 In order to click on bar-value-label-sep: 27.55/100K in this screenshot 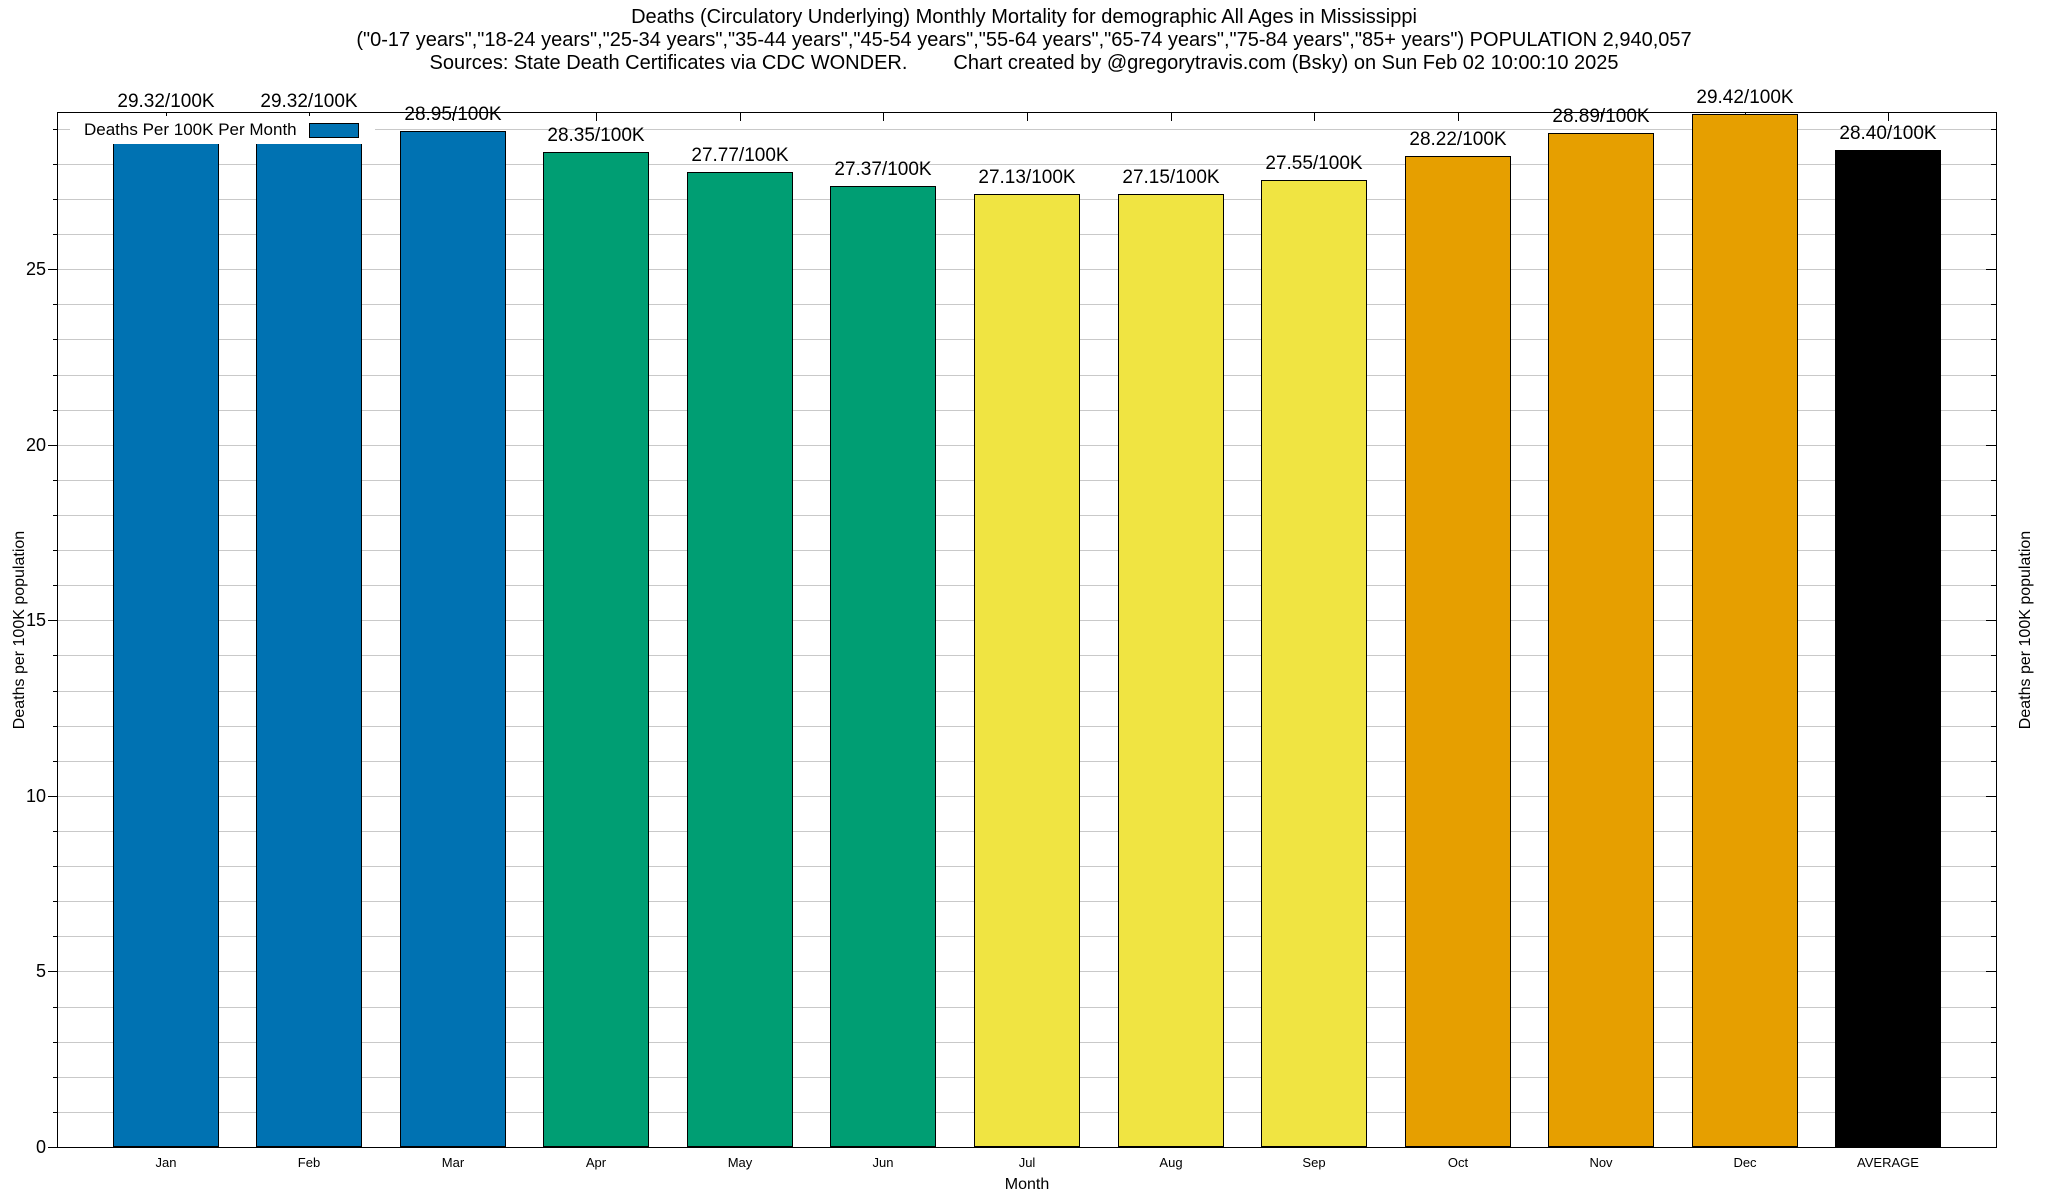, I will do `click(1314, 163)`.